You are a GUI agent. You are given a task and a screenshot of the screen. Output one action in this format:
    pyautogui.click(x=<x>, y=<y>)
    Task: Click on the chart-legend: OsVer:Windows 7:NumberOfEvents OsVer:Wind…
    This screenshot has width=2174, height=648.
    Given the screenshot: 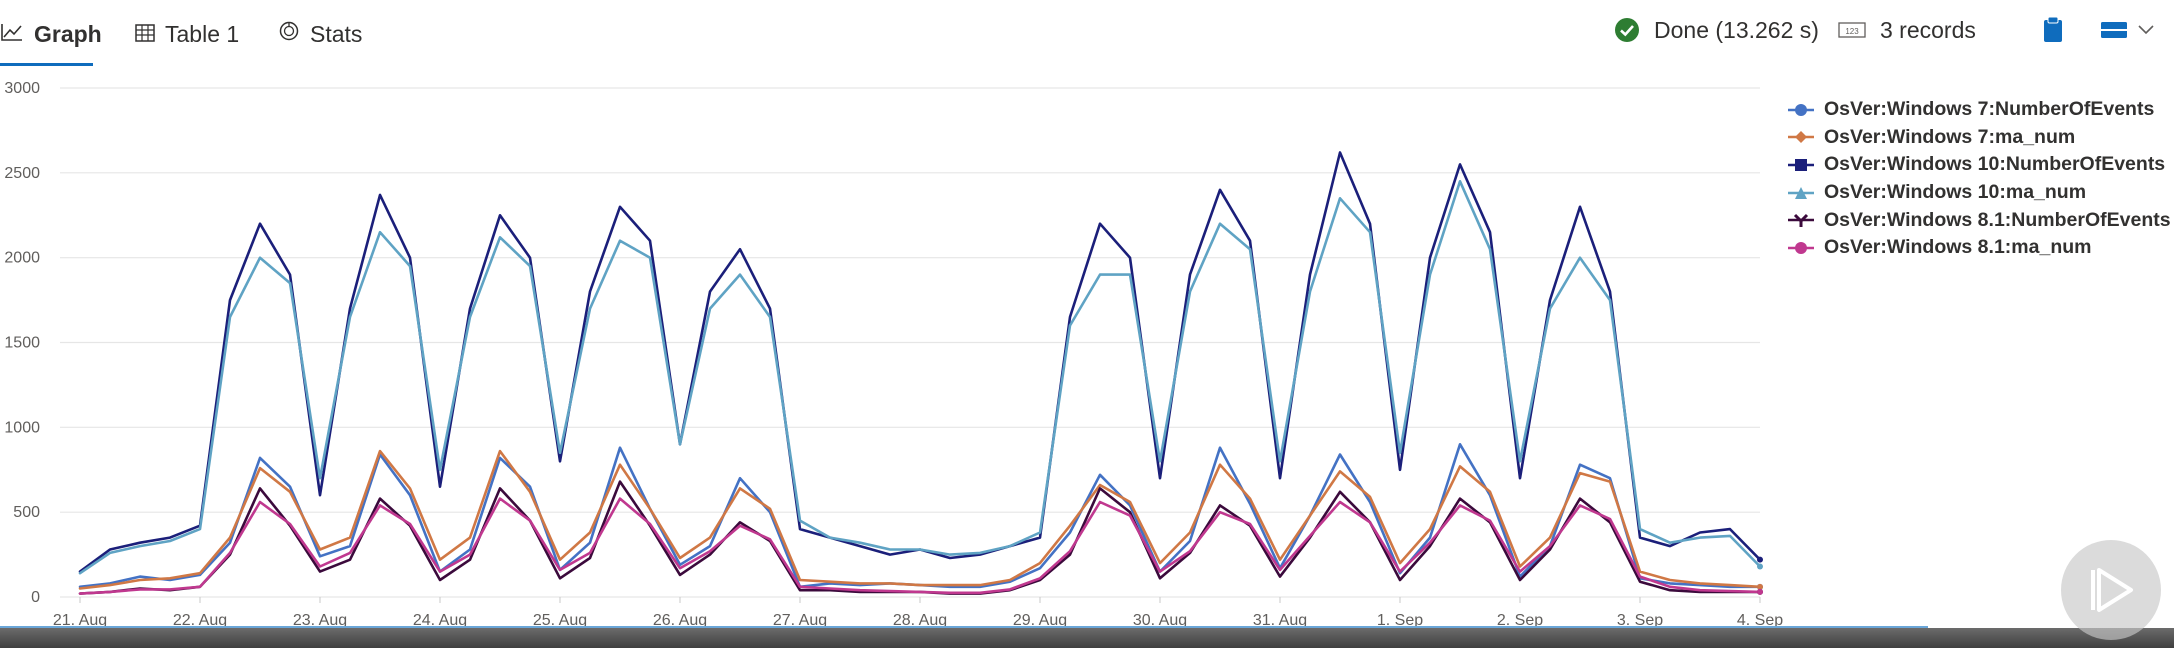 What is the action you would take?
    pyautogui.click(x=1981, y=179)
    